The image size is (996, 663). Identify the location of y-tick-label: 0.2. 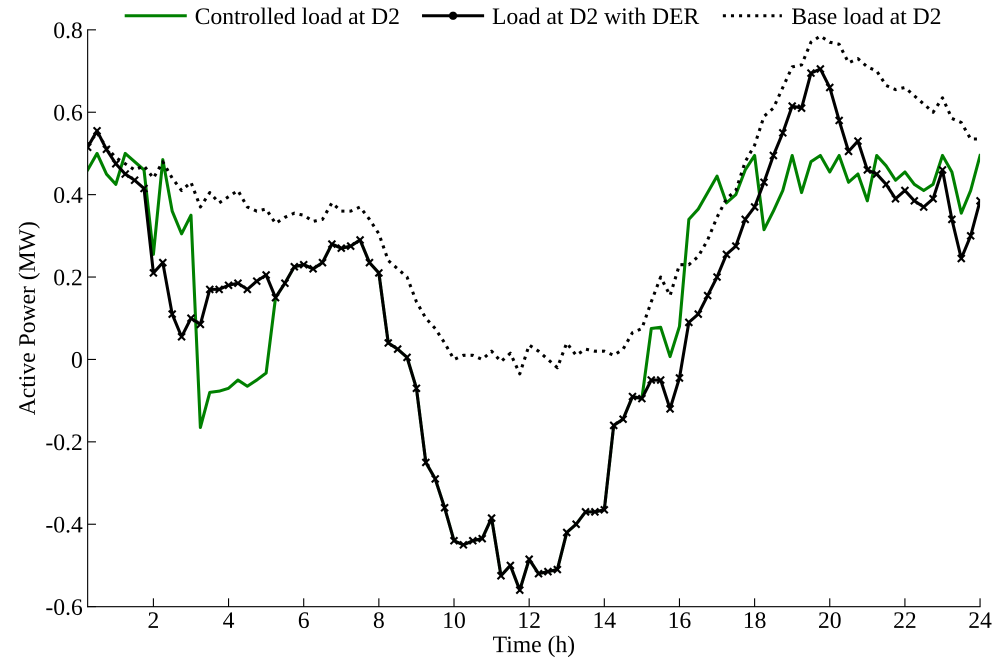
(68, 278).